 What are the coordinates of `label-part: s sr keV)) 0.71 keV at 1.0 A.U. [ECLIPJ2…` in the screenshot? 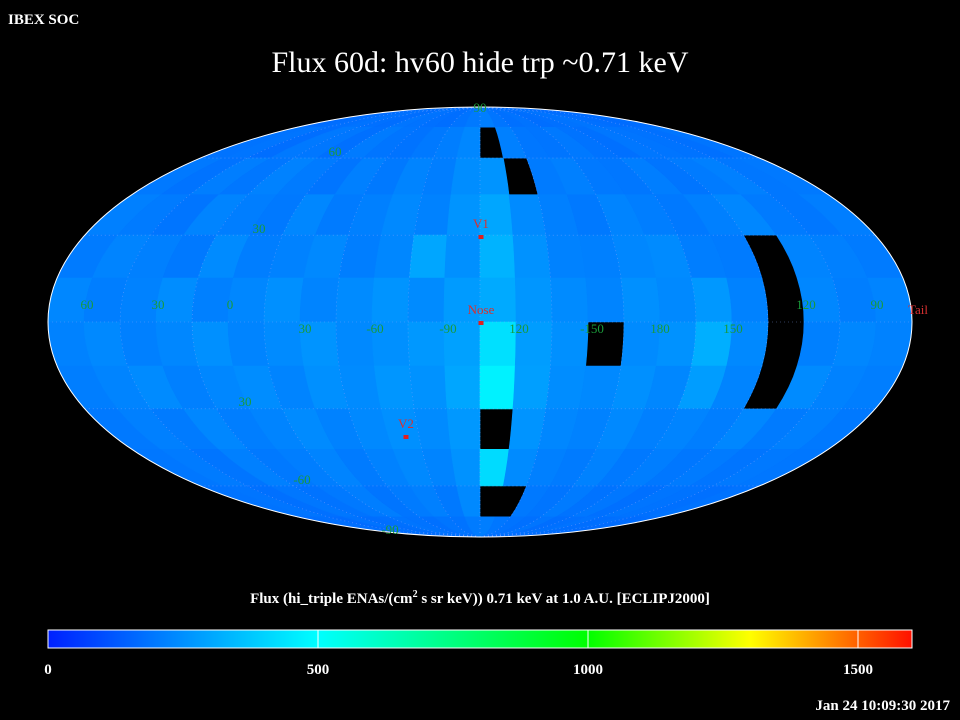 It's located at (564, 599).